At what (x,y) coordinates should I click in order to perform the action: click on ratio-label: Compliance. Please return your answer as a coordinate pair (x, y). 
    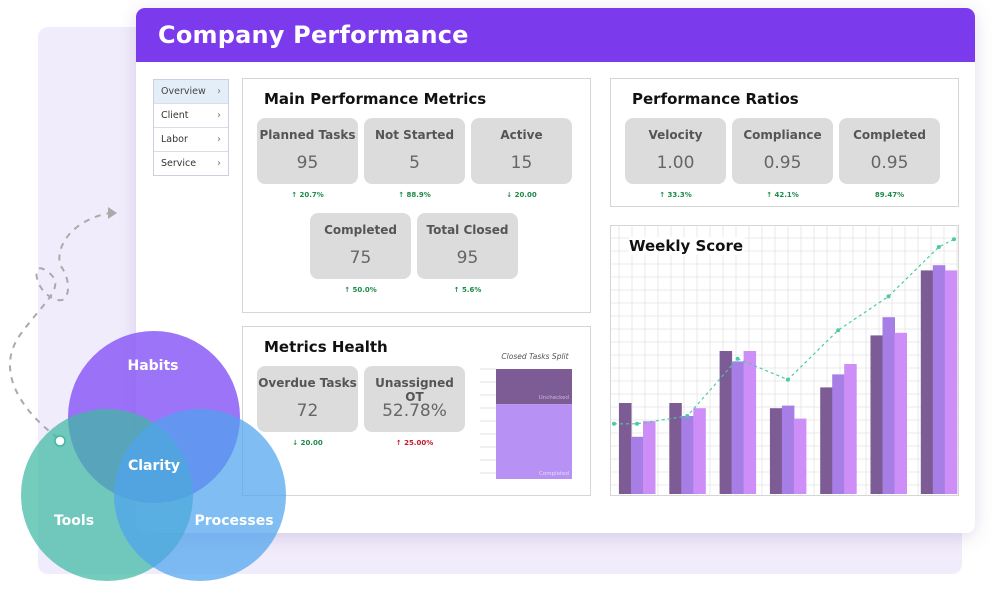
    Looking at the image, I should click on (782, 135).